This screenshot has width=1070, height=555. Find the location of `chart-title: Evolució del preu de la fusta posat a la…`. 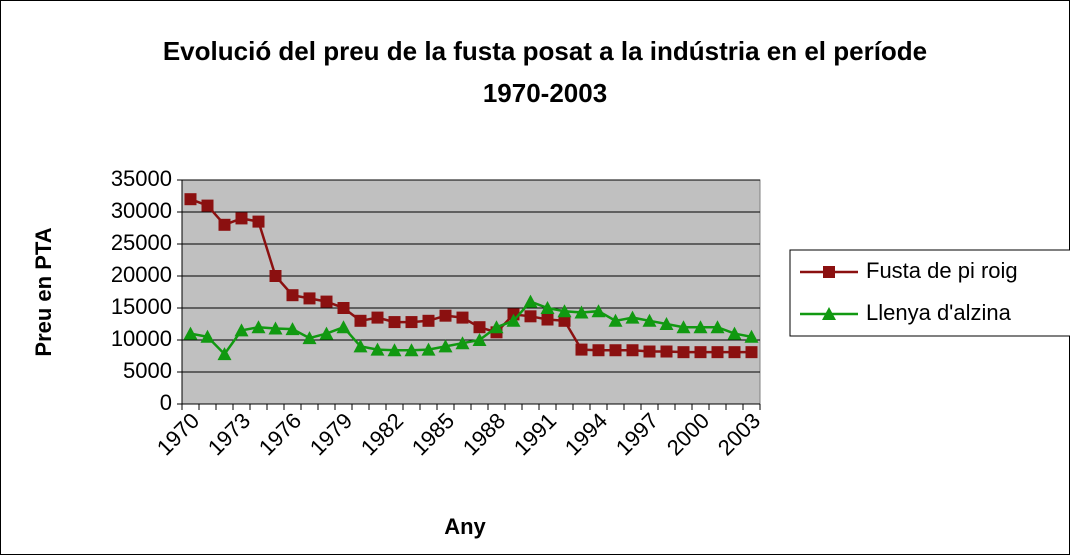

chart-title: Evolució del preu de la fusta posat a la… is located at coordinates (545, 72).